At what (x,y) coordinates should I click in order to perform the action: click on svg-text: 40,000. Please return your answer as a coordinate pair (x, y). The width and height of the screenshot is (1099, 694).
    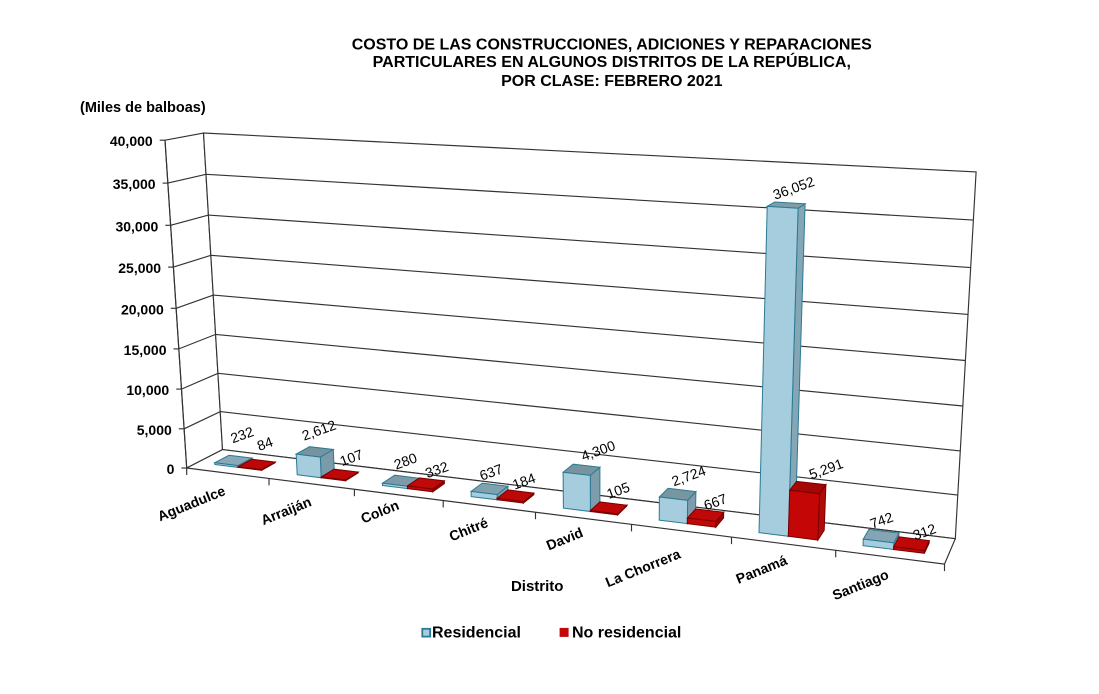
    Looking at the image, I should click on (131, 141).